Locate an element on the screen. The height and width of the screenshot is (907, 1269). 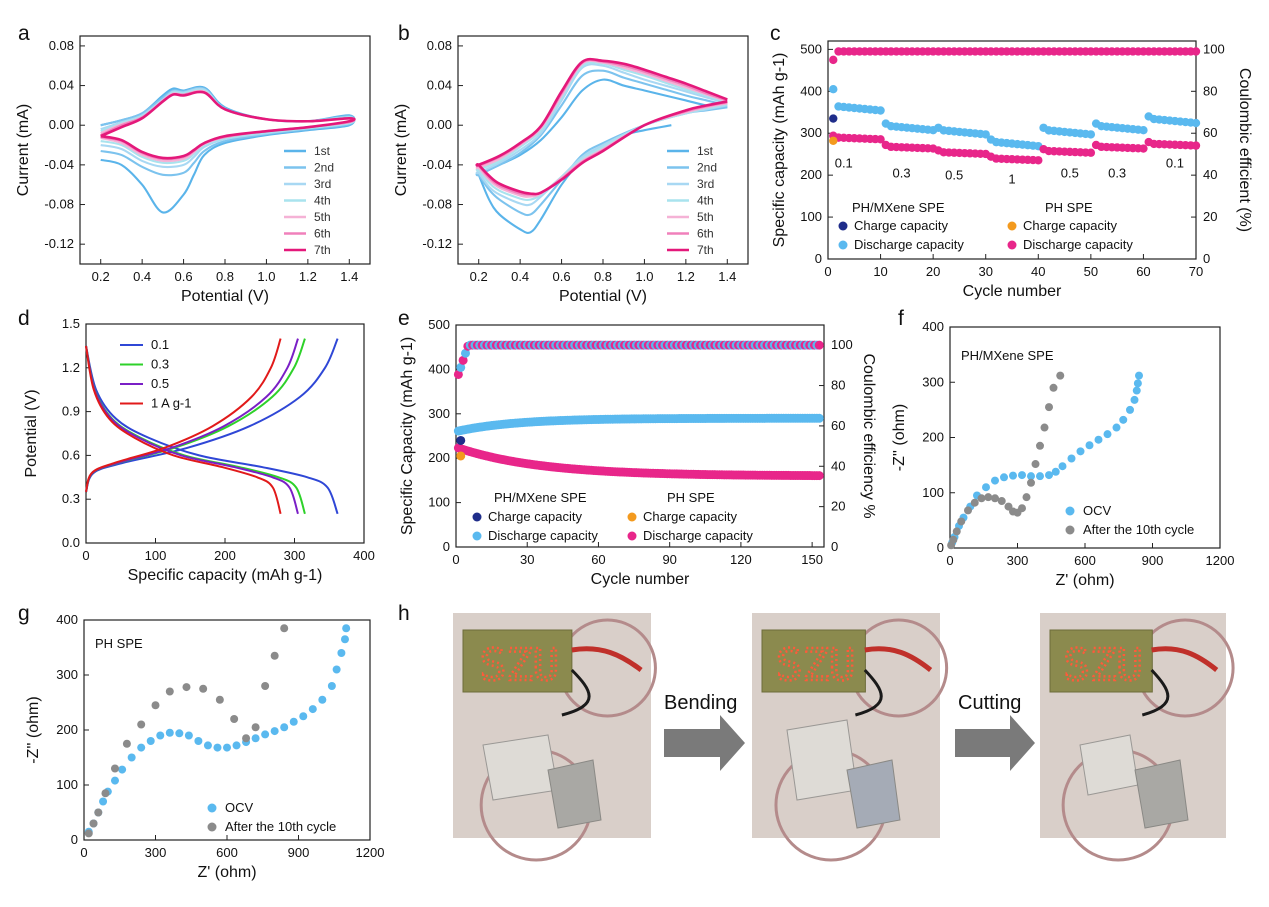
x-tick-label: 20 is located at coordinates (933, 271).